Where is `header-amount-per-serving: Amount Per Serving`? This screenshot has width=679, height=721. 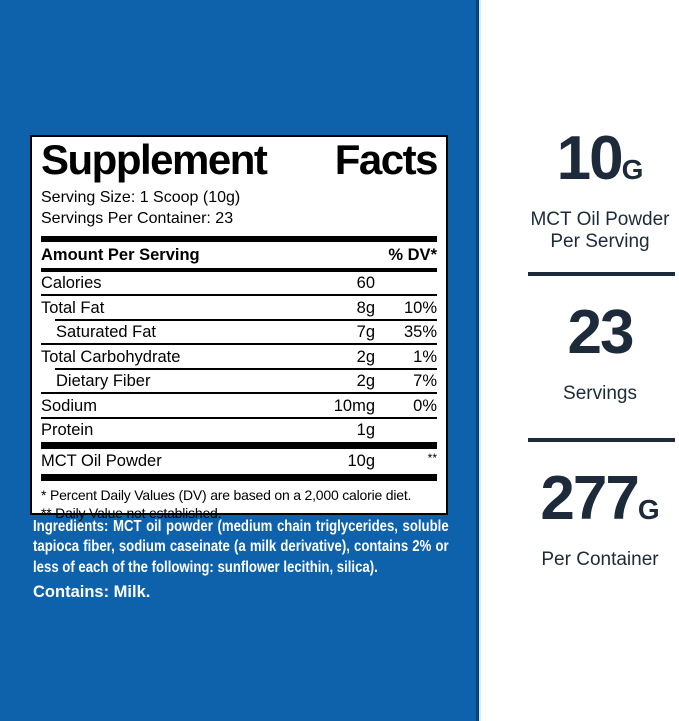 header-amount-per-serving: Amount Per Serving is located at coordinates (120, 255).